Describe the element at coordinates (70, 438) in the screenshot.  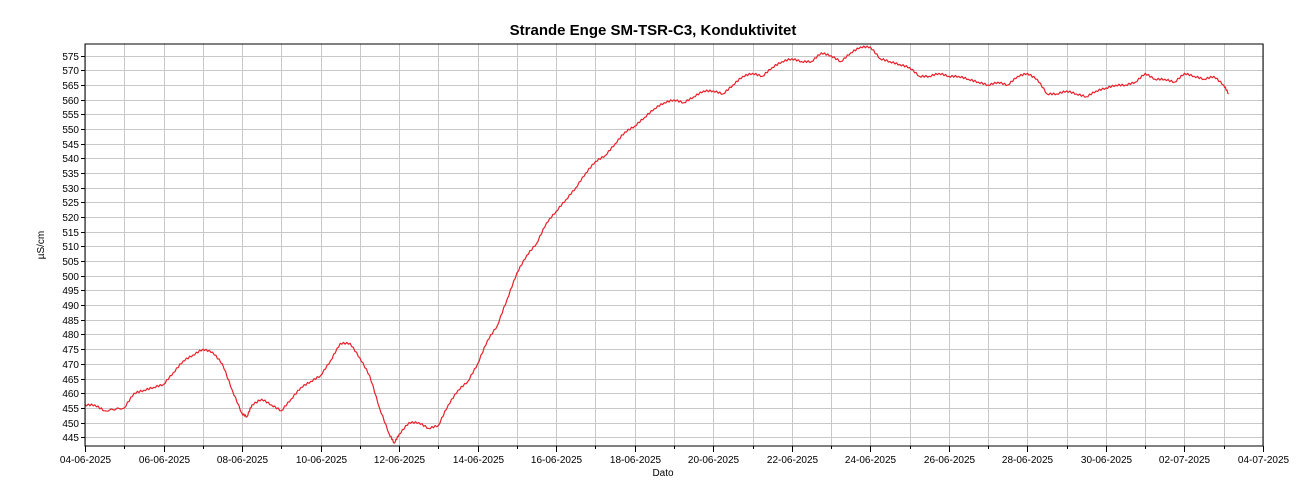
I see `y-tick-label: 445` at that location.